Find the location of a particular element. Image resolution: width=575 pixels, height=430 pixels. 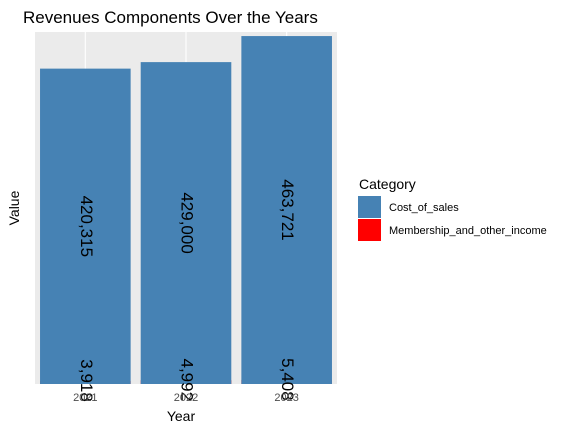

legend-title: Category is located at coordinates (387, 184).